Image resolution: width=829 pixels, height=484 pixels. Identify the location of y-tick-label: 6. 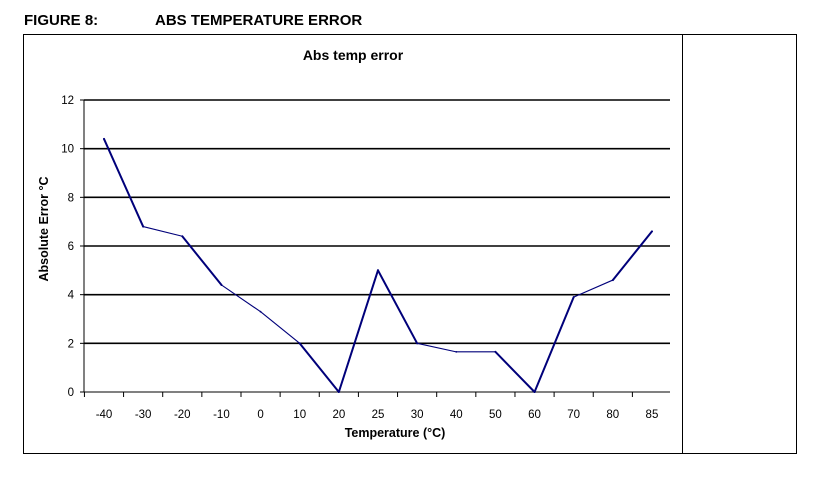
(71, 247).